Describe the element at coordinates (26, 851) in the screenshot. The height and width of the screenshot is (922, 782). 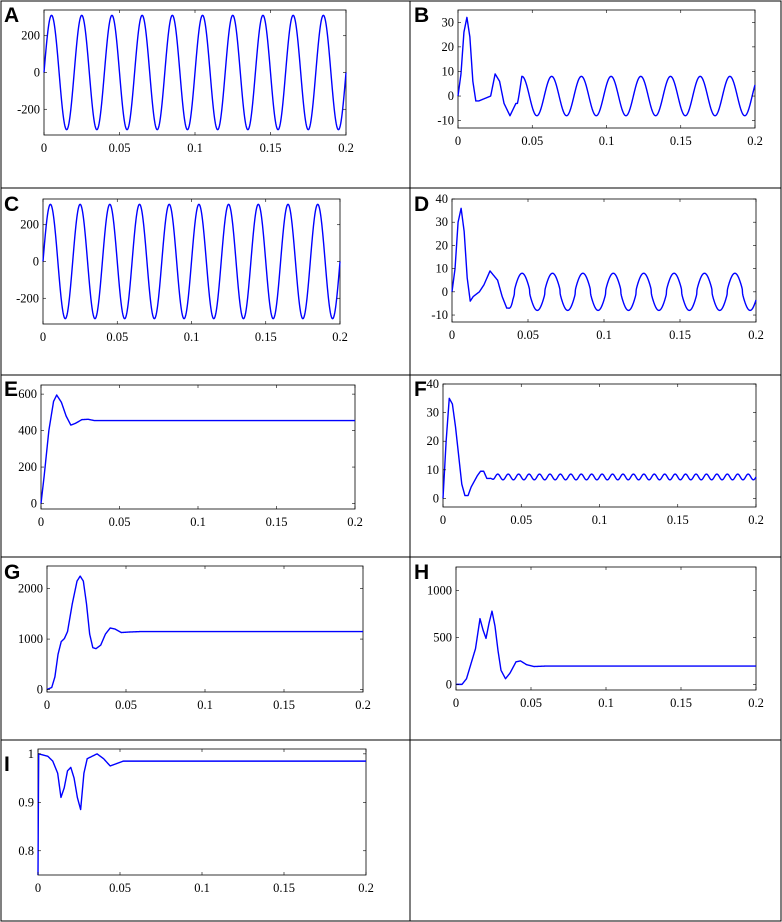
I see `y-tick-label: 0.8` at that location.